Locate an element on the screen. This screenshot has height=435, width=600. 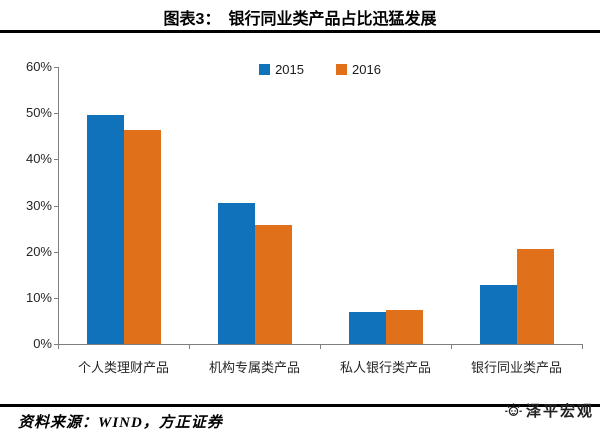
chart-legend: 2015 2016 is located at coordinates (320, 69).